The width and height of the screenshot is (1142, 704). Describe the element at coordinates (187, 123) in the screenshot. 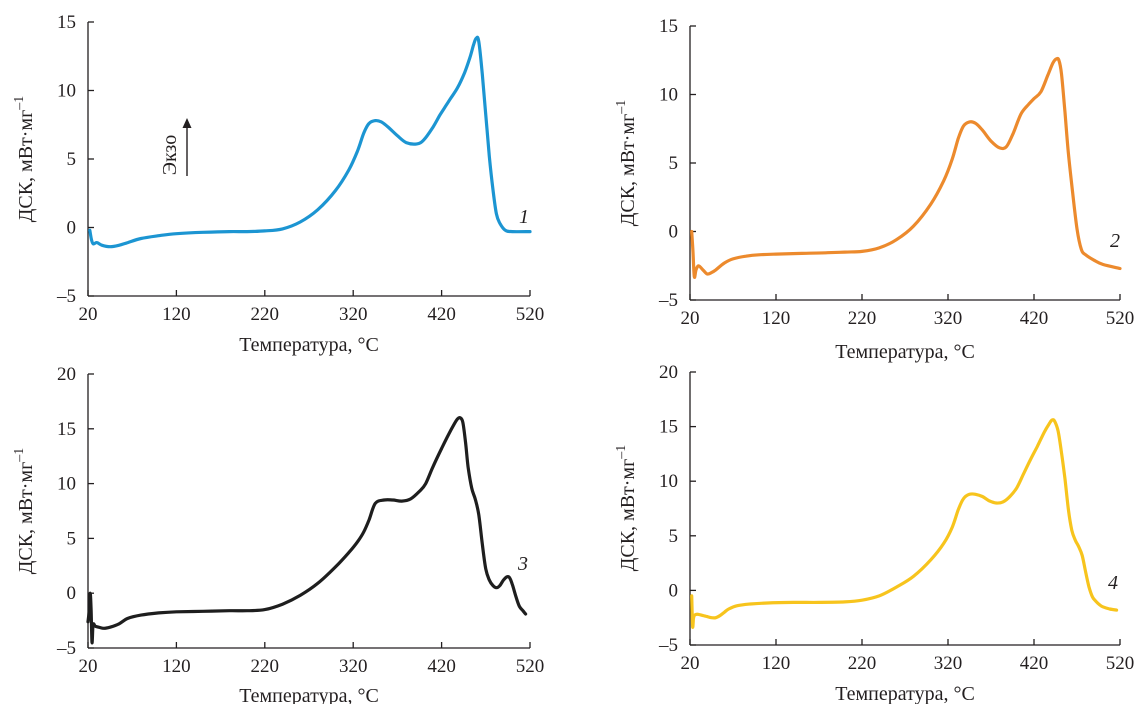

I see `exo-arrow-head` at that location.